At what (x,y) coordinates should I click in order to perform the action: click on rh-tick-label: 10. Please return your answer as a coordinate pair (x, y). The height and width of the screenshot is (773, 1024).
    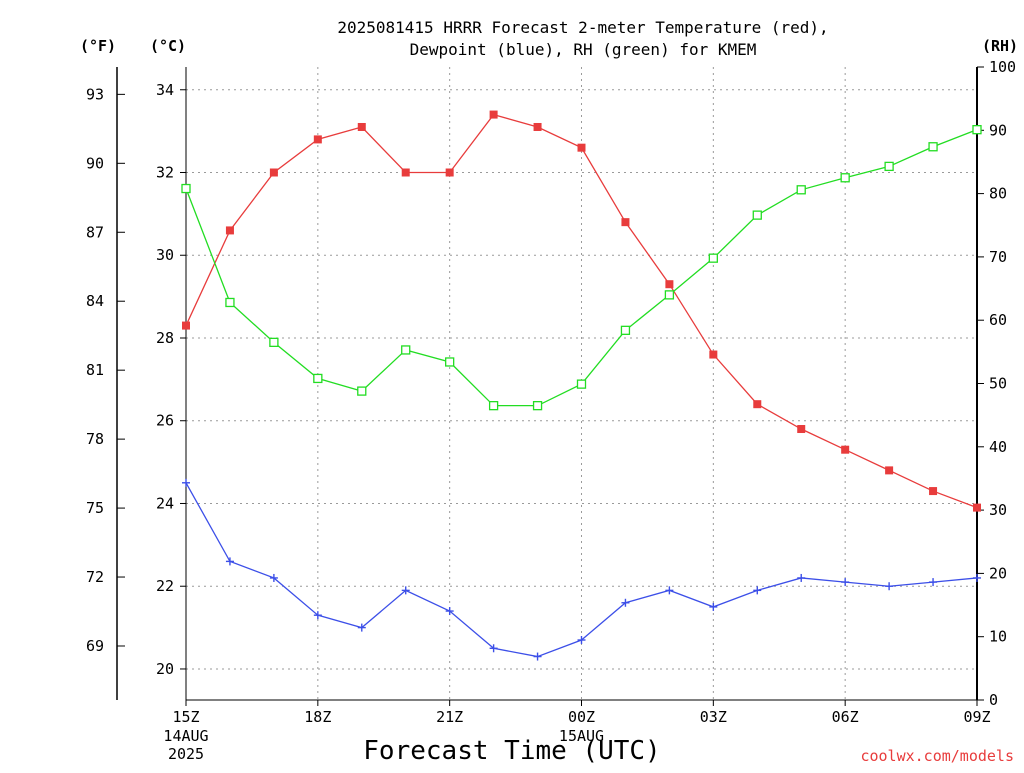
    Looking at the image, I should click on (998, 637).